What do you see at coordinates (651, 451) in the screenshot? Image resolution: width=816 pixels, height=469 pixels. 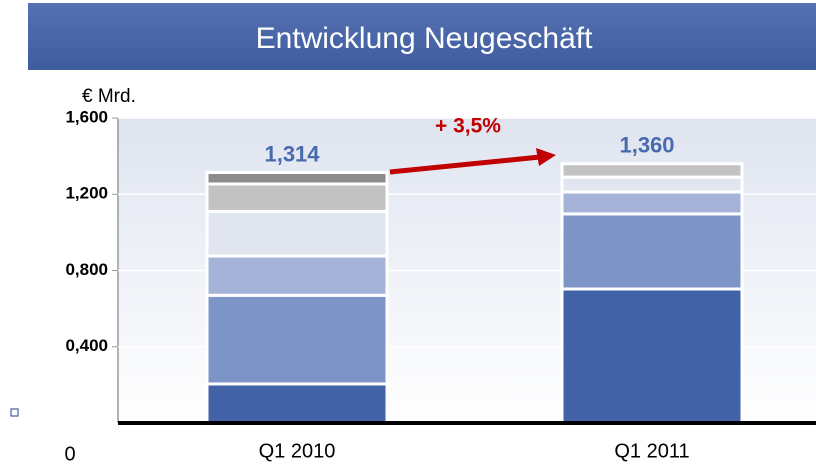 I see `x-tick-label: Q1 2011` at bounding box center [651, 451].